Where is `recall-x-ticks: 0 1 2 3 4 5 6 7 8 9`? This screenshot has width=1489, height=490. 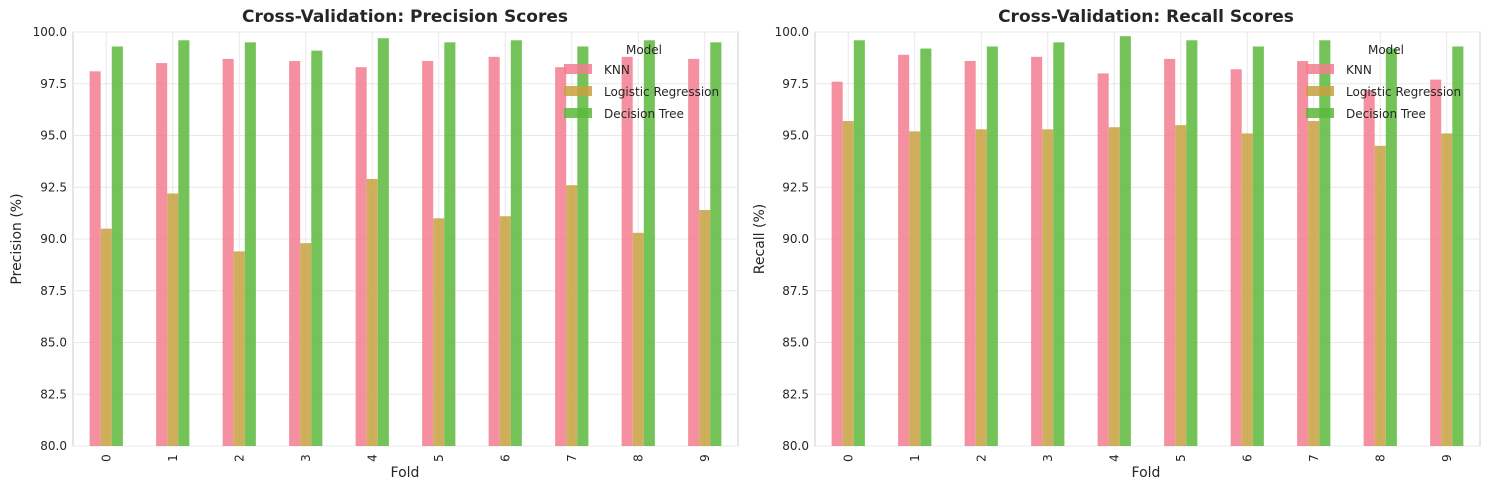 recall-x-ticks: 0 1 2 3 4 5 6 7 8 9 is located at coordinates (1147, 458).